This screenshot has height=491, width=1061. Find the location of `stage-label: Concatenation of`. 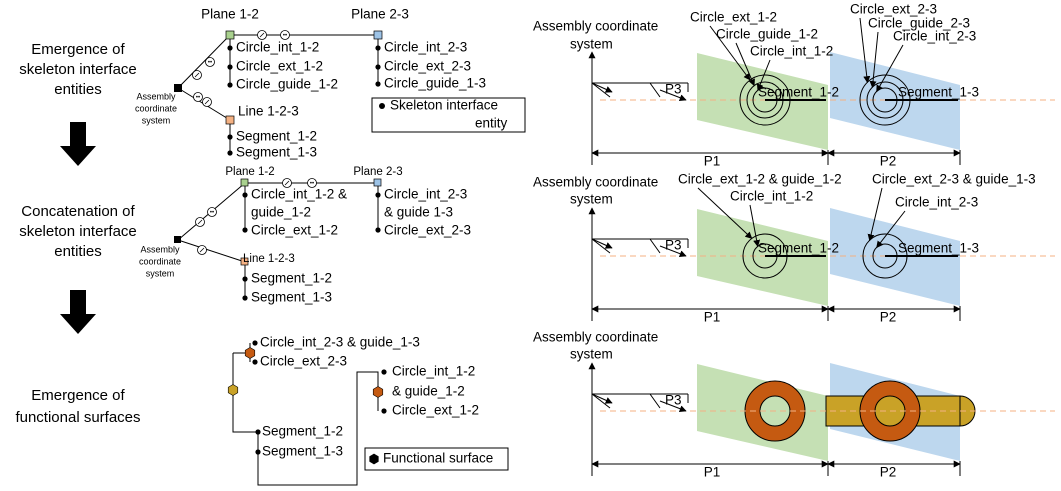

stage-label: Concatenation of is located at coordinates (78, 211).